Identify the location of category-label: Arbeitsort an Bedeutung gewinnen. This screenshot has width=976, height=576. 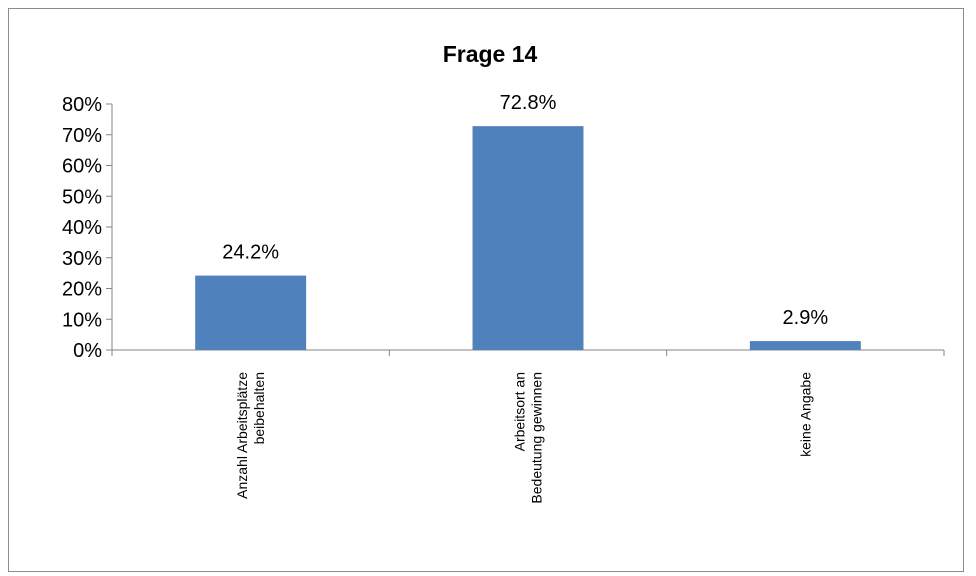
(528, 438).